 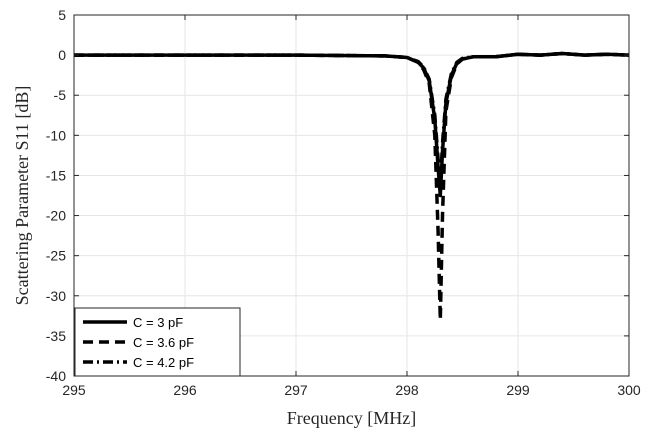 I want to click on y-tick-label: -10, so click(x=56, y=135).